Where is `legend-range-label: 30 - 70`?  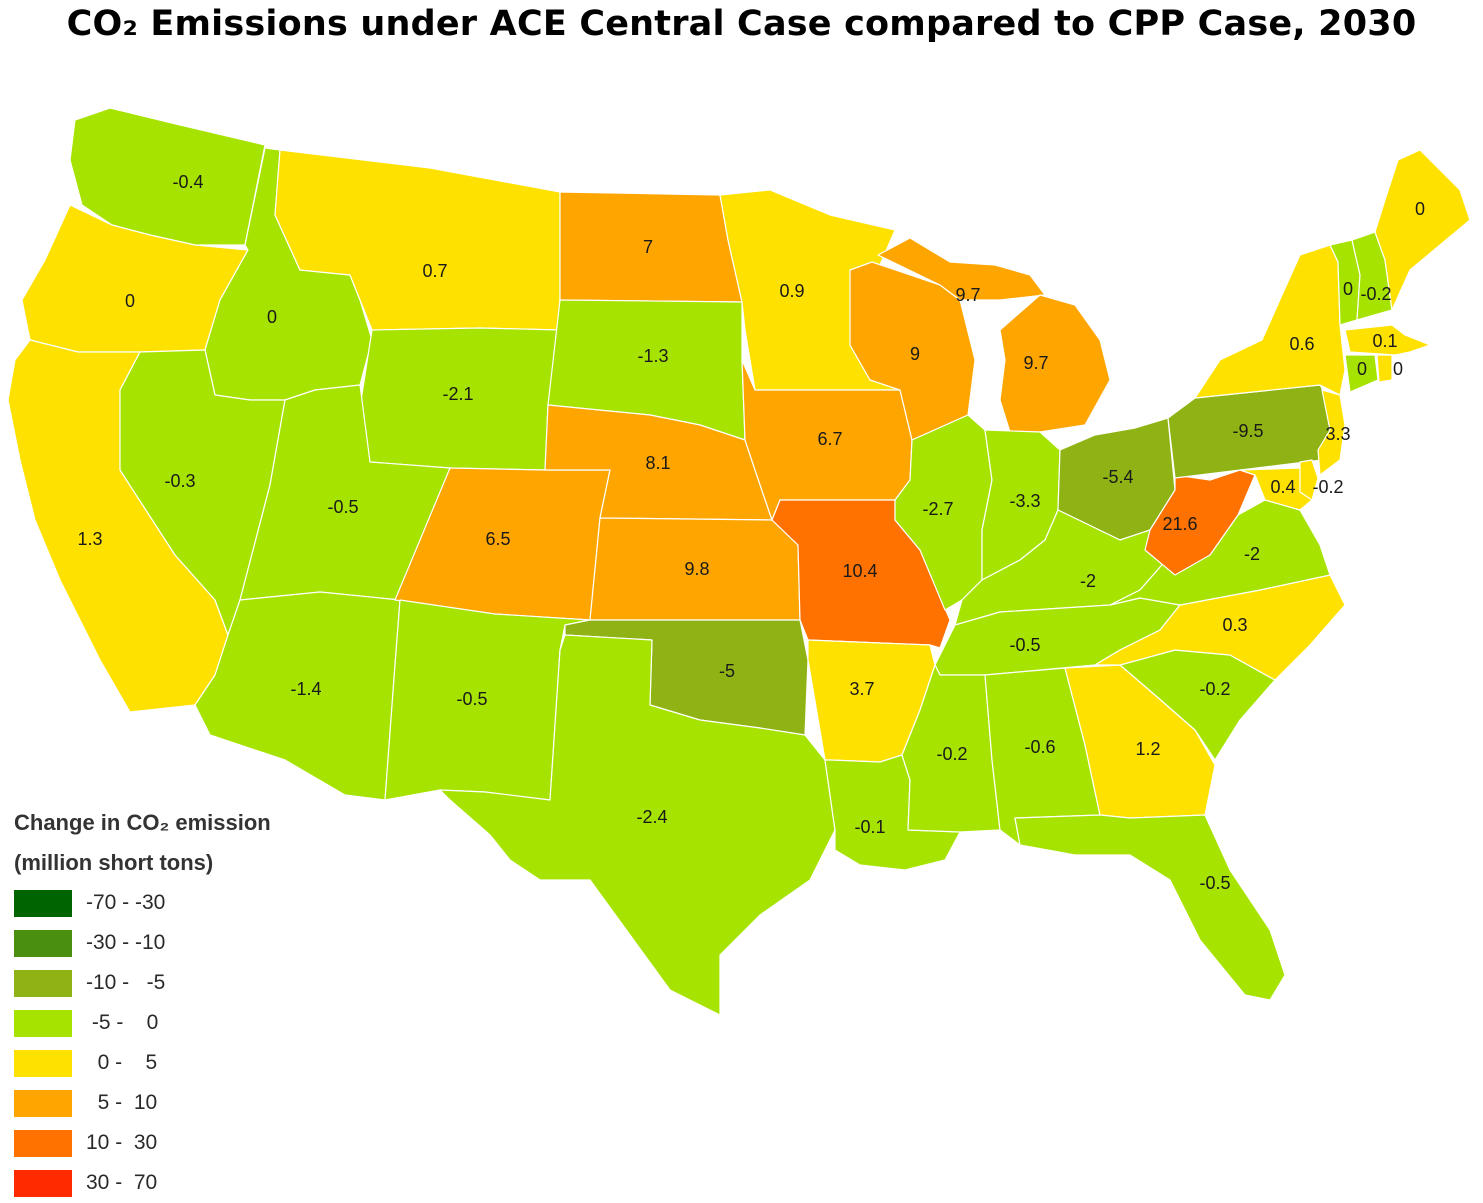
legend-range-label: 30 - 70 is located at coordinates (122, 1182).